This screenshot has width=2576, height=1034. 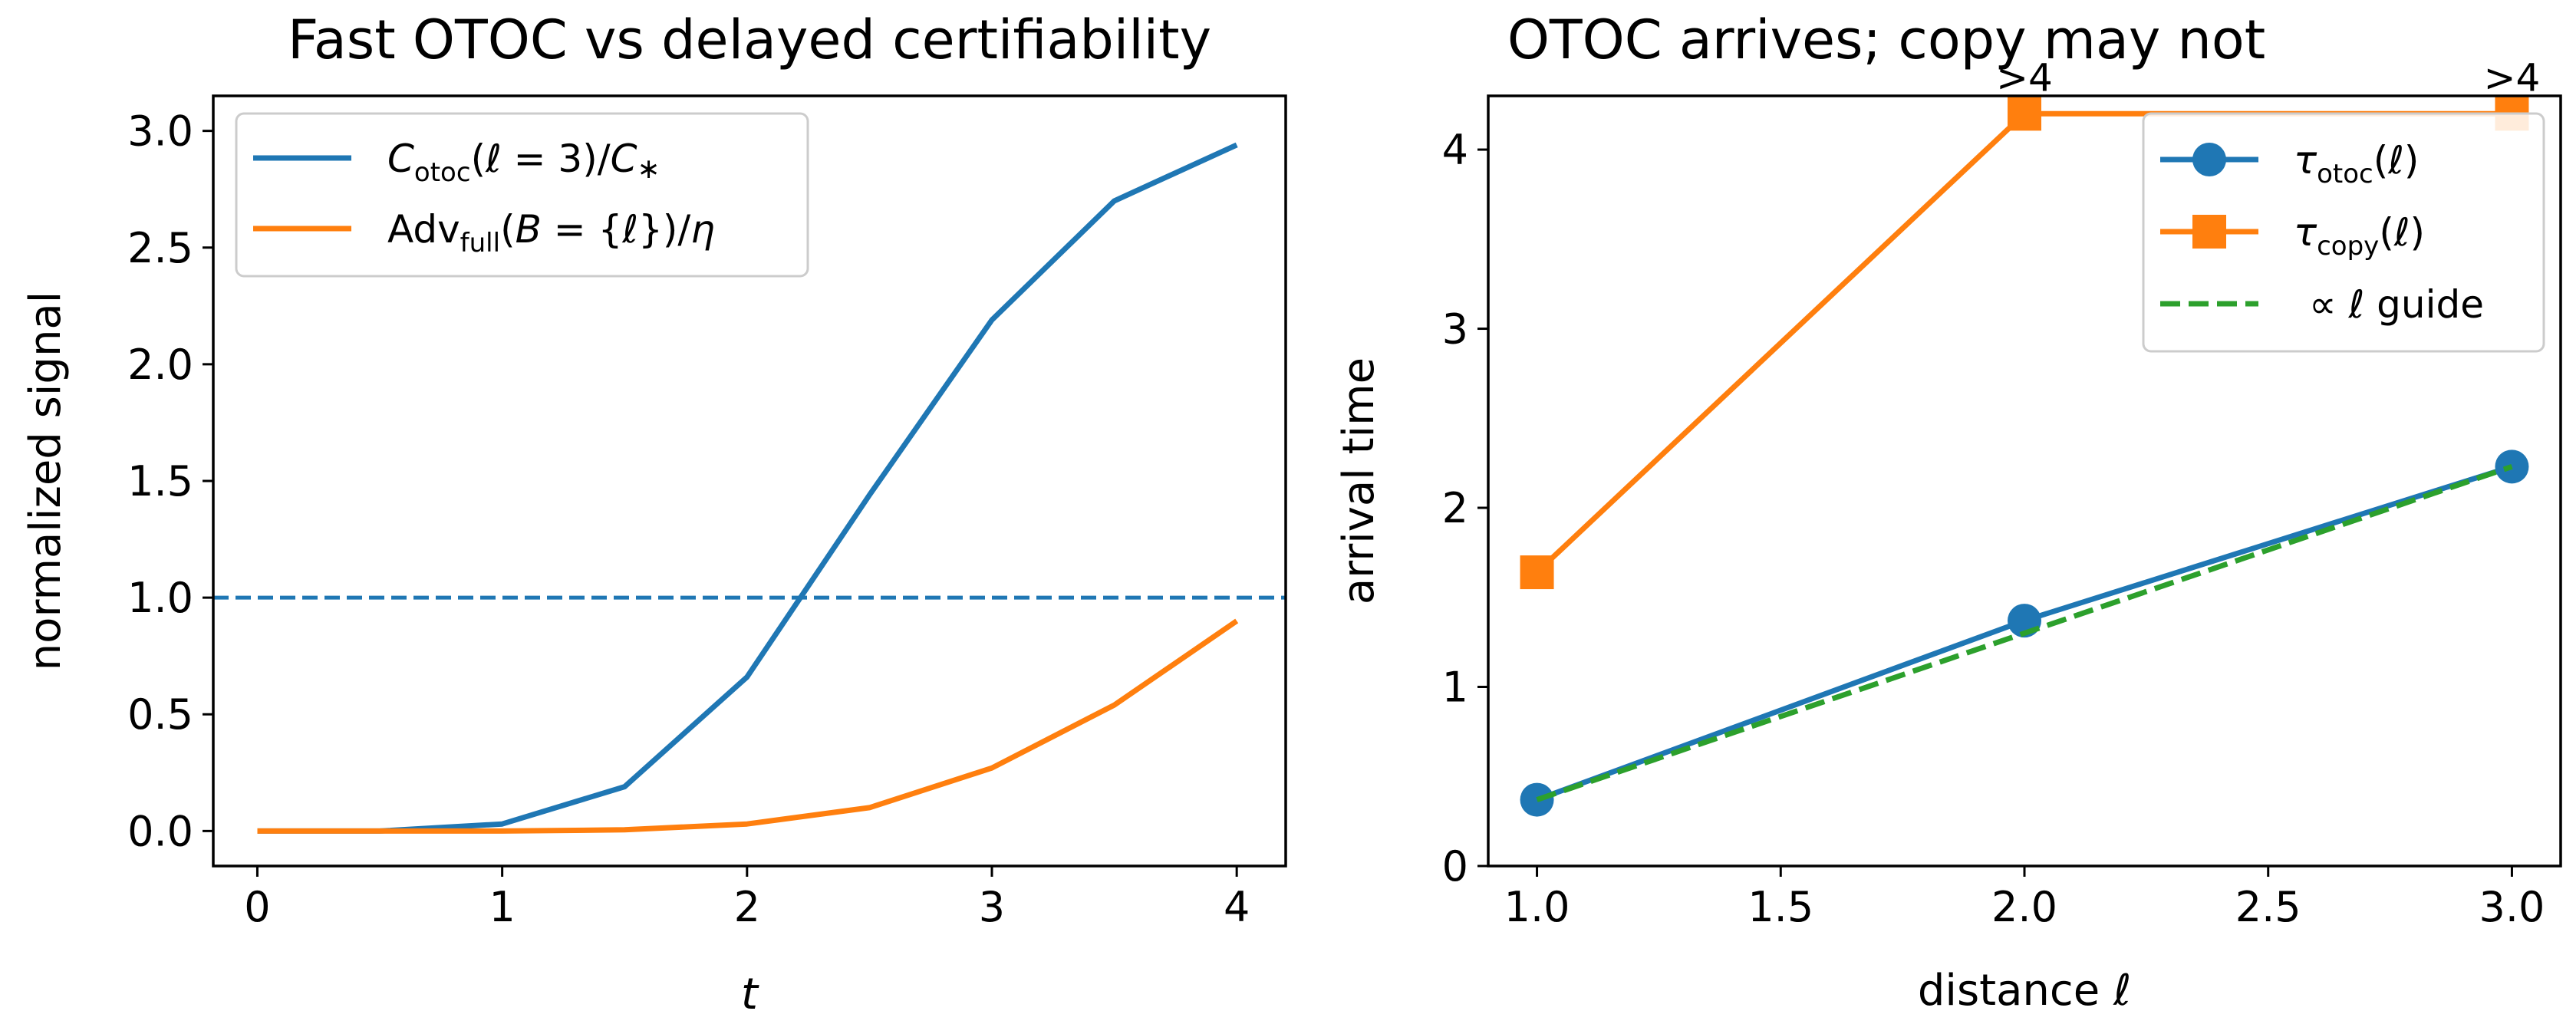 I want to click on left-y-tick-label: 1.5, so click(x=160, y=481).